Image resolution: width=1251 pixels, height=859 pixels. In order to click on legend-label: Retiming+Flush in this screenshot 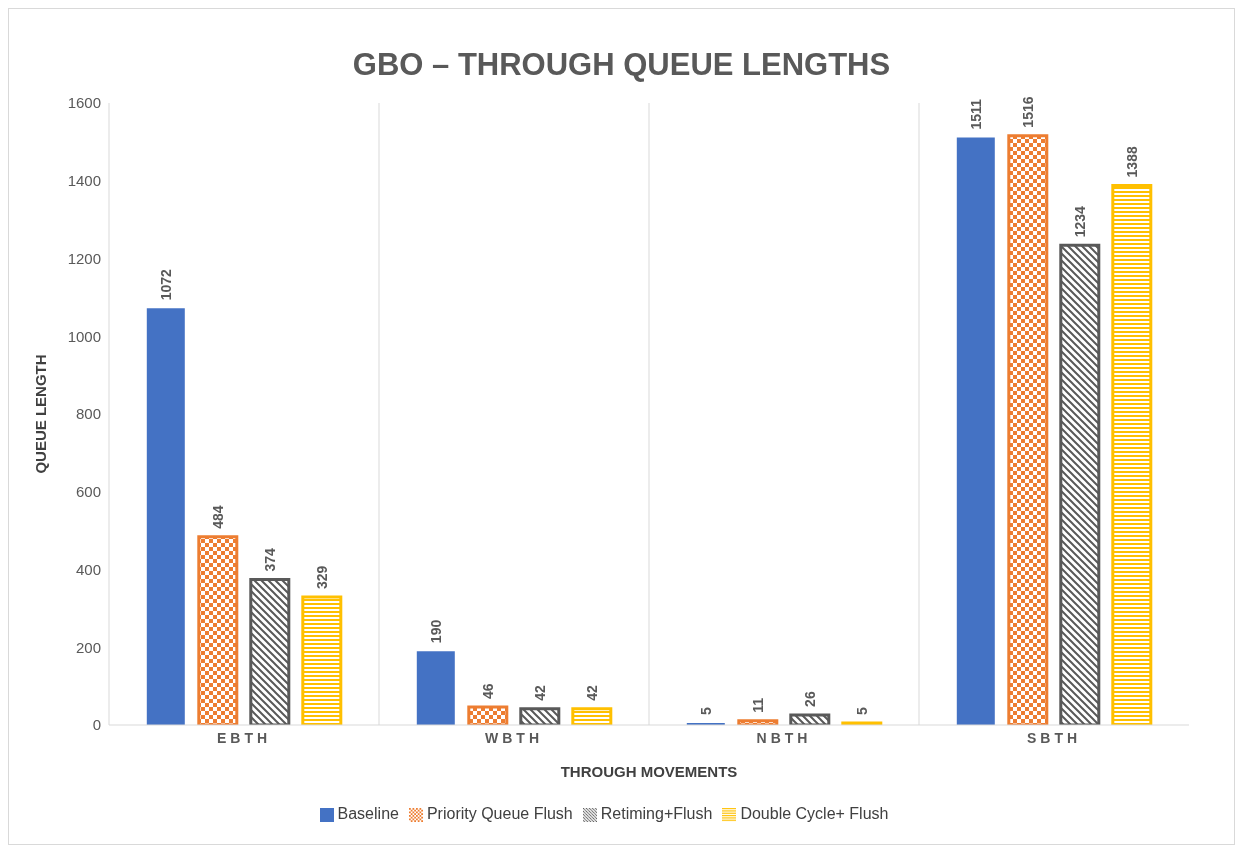, I will do `click(656, 813)`.